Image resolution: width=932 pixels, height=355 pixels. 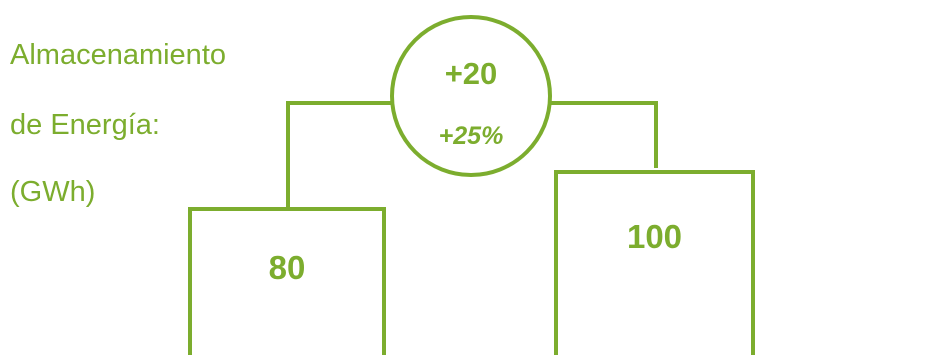 I want to click on delta-absolute-label: +20, so click(x=471, y=73).